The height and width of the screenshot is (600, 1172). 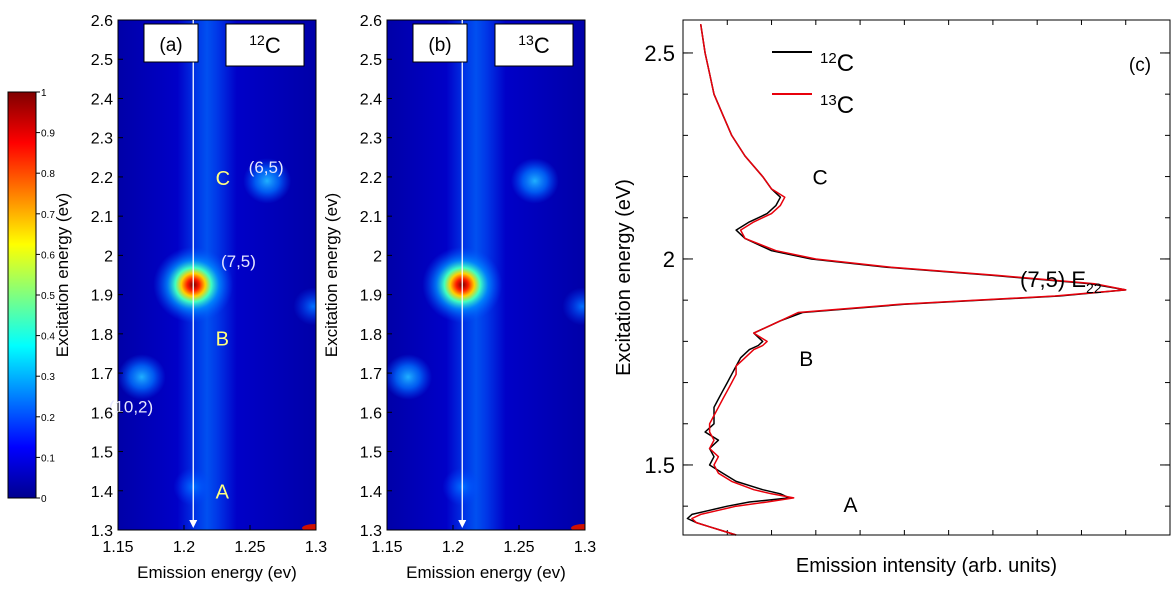 I want to click on colorbar-tick-label: 1, so click(x=44, y=93).